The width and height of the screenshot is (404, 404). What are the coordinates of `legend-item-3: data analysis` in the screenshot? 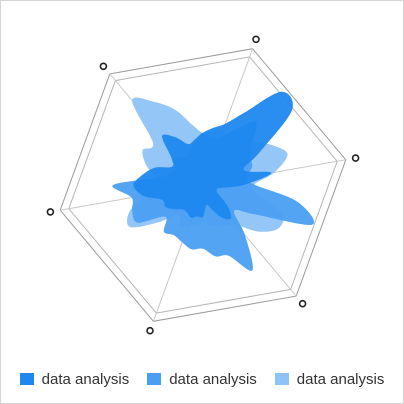 It's located at (329, 379).